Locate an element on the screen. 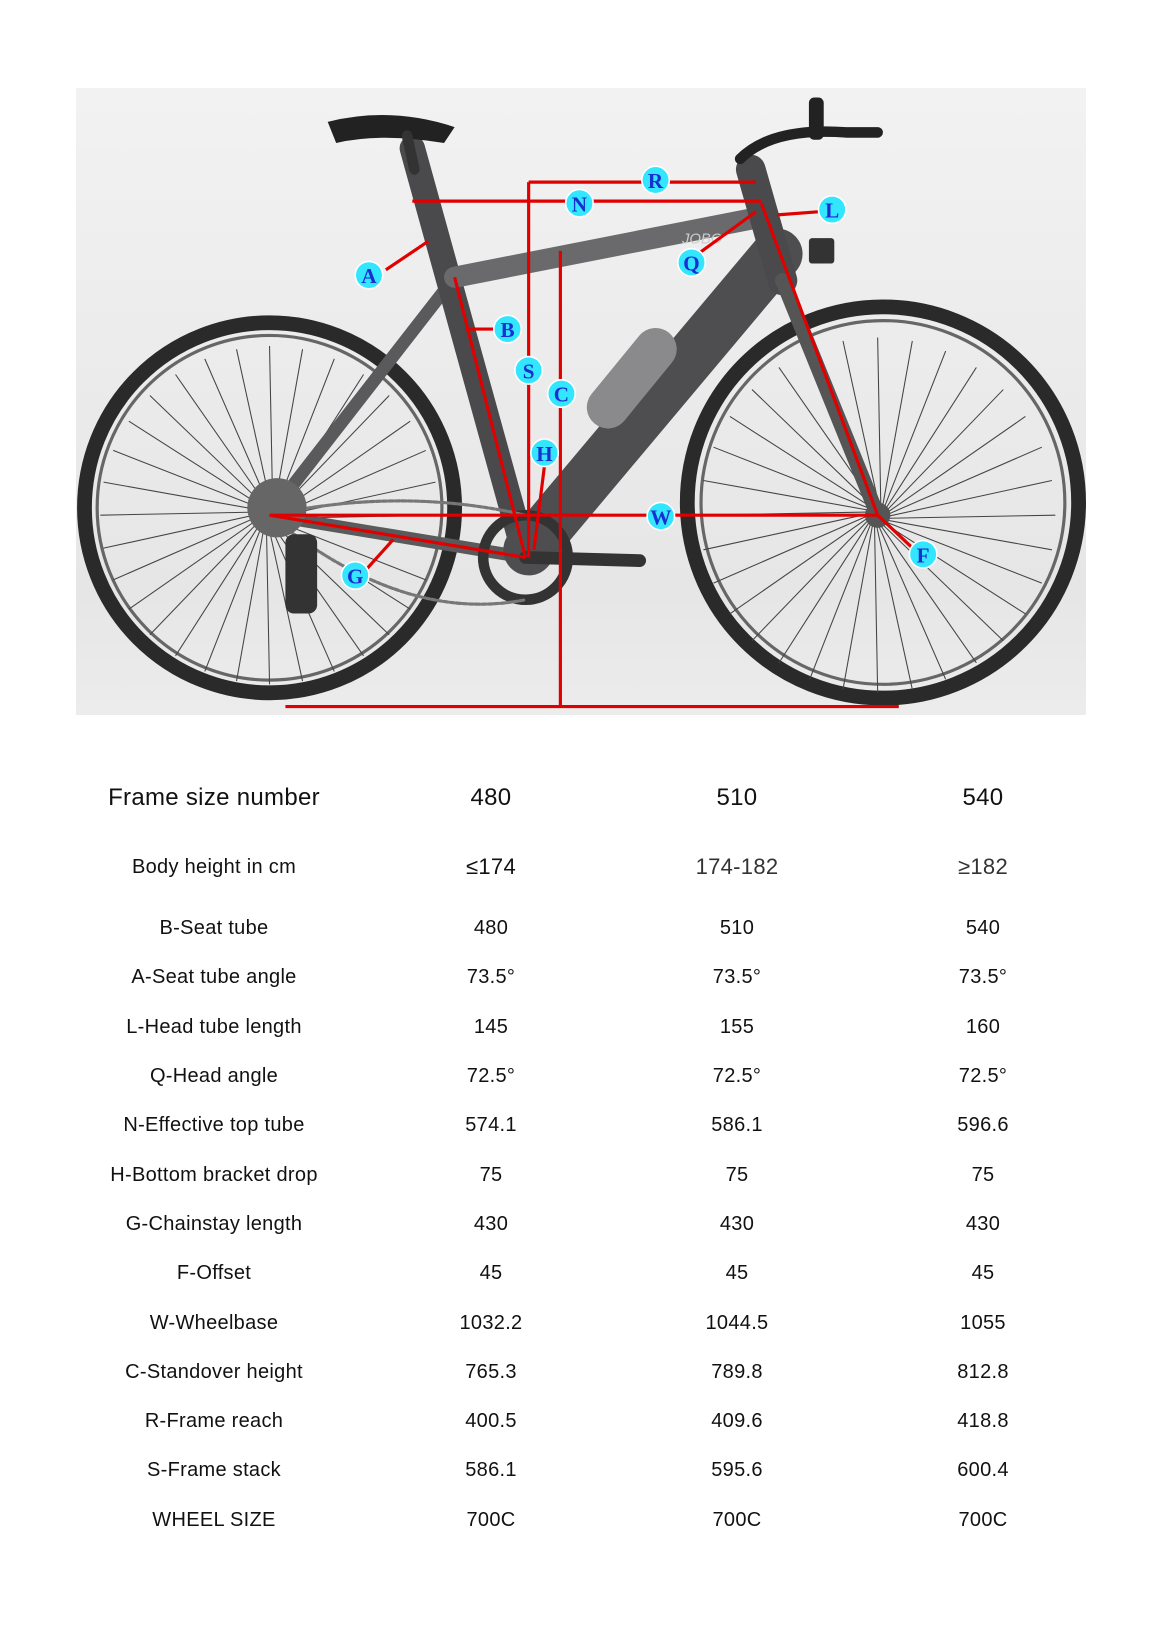 This screenshot has width=1169, height=1649. cell: 480 is located at coordinates (491, 928).